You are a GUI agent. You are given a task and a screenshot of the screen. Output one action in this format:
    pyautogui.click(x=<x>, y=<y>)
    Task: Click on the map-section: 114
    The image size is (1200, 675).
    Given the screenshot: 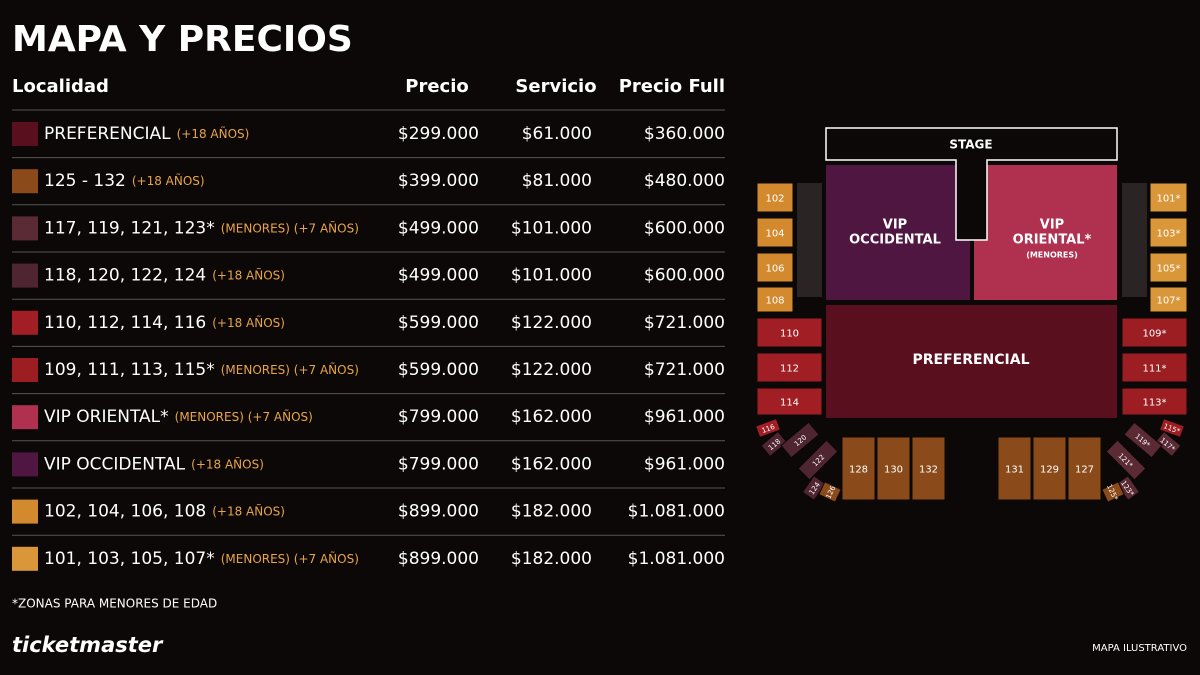 What is the action you would take?
    pyautogui.click(x=789, y=401)
    